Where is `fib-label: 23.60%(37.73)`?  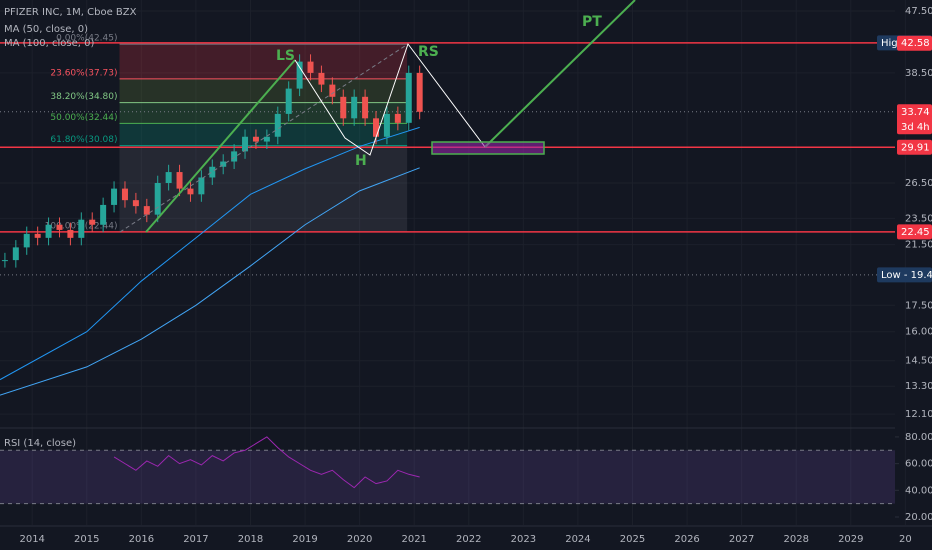
fib-label: 23.60%(37.73) is located at coordinates (83, 73).